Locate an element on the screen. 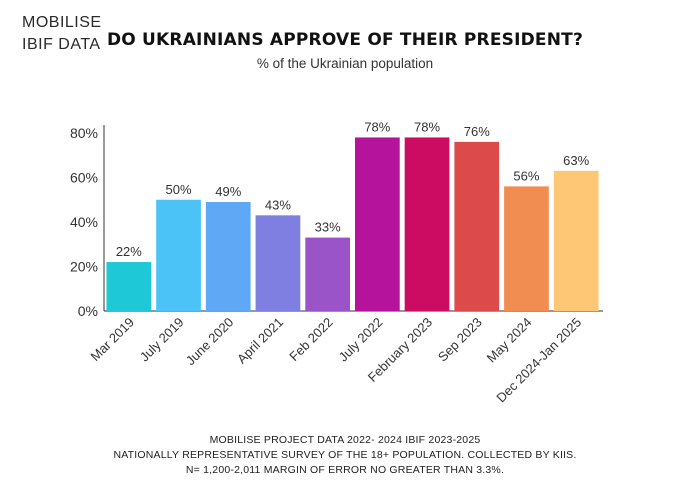 This screenshot has width=690, height=502. data-label: 33% is located at coordinates (328, 227).